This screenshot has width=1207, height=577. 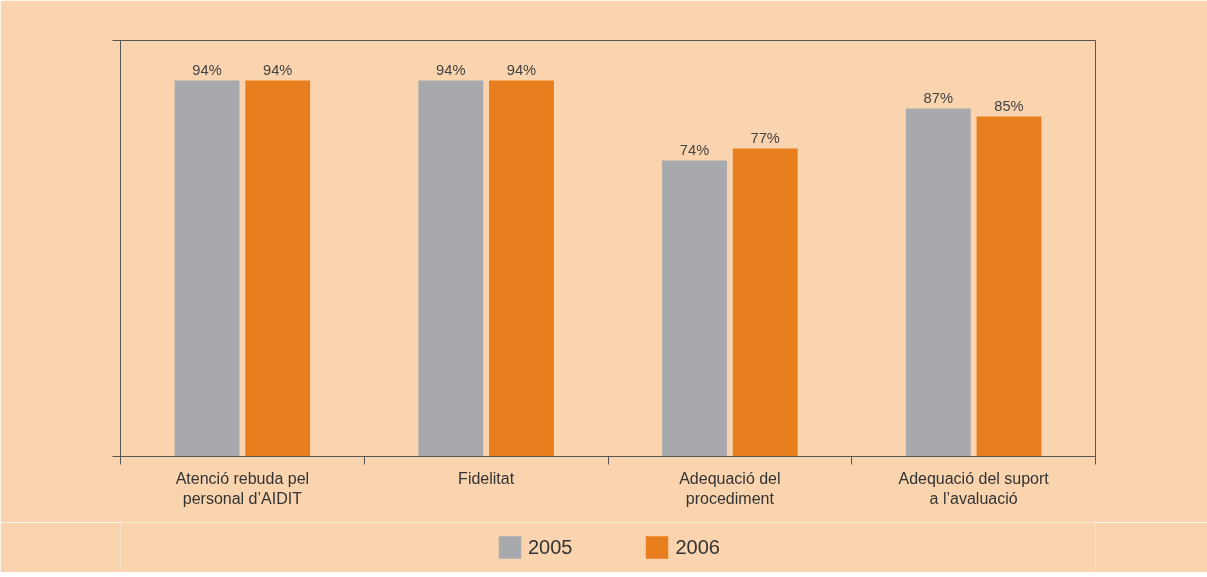 What do you see at coordinates (765, 137) in the screenshot?
I see `data-label: 77%` at bounding box center [765, 137].